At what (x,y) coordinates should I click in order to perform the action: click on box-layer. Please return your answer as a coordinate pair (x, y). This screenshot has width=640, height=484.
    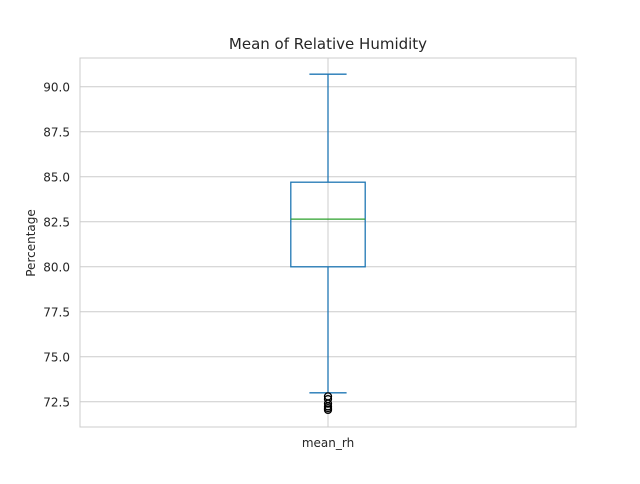
    Looking at the image, I should click on (328, 244).